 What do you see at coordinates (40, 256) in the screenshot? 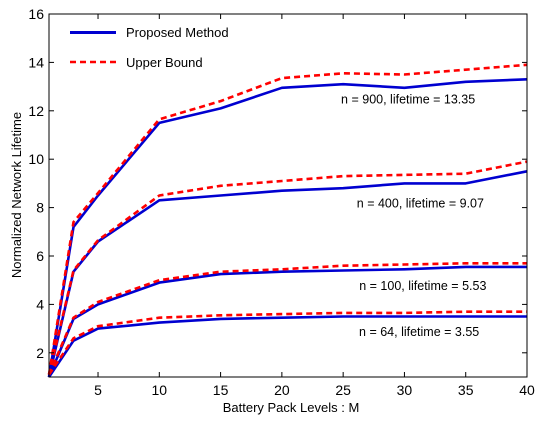
I see `y-tick-label: 6` at bounding box center [40, 256].